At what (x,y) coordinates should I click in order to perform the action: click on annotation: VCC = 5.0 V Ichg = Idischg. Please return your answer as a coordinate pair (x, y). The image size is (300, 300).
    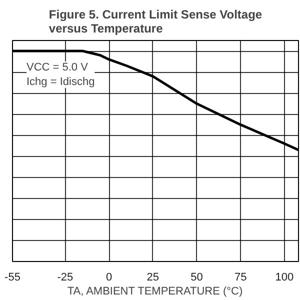
    Looking at the image, I should click on (60, 75).